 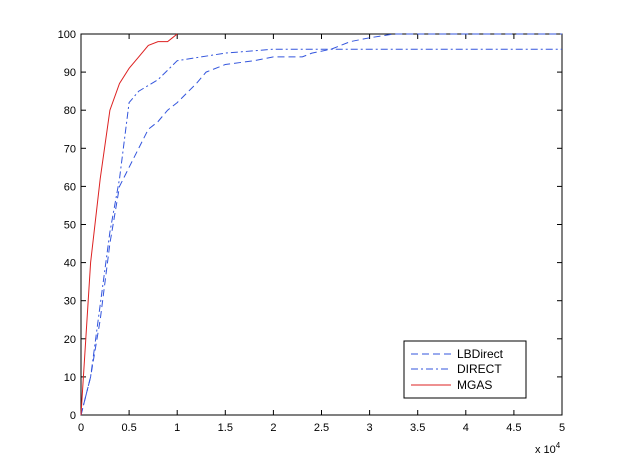 What do you see at coordinates (177, 428) in the screenshot?
I see `x-tick-label: 1` at bounding box center [177, 428].